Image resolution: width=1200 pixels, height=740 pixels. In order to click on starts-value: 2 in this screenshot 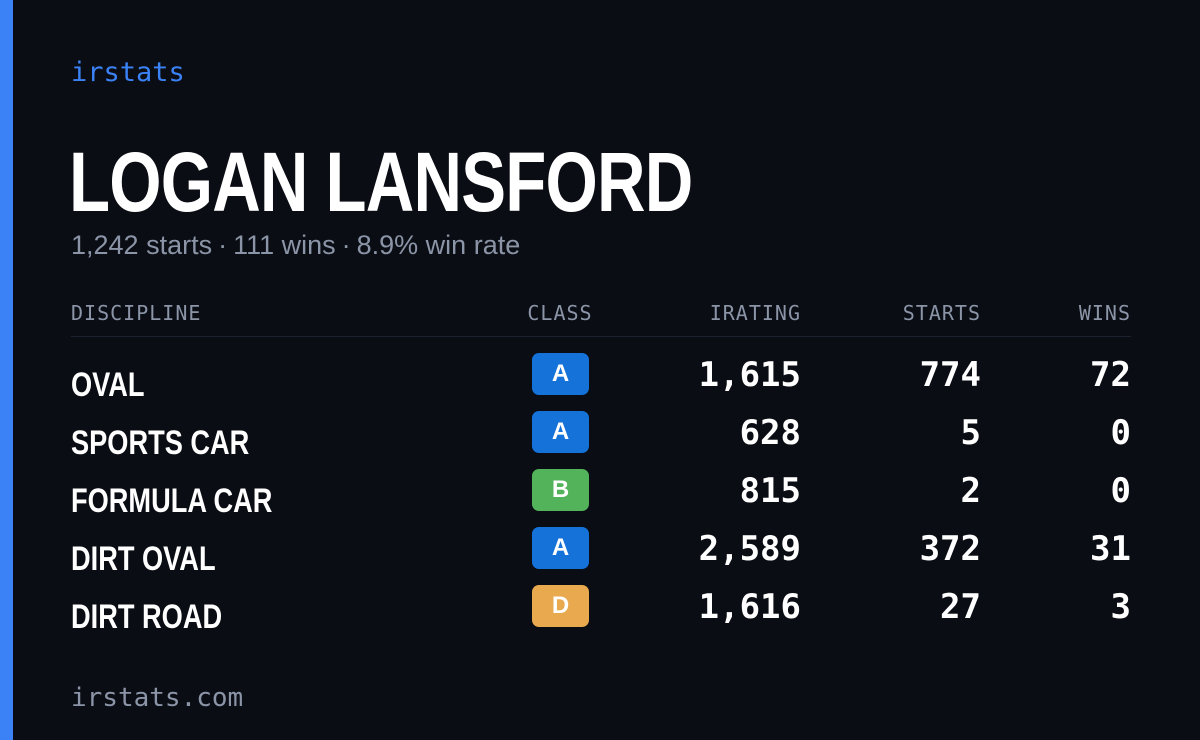, I will do `click(970, 491)`.